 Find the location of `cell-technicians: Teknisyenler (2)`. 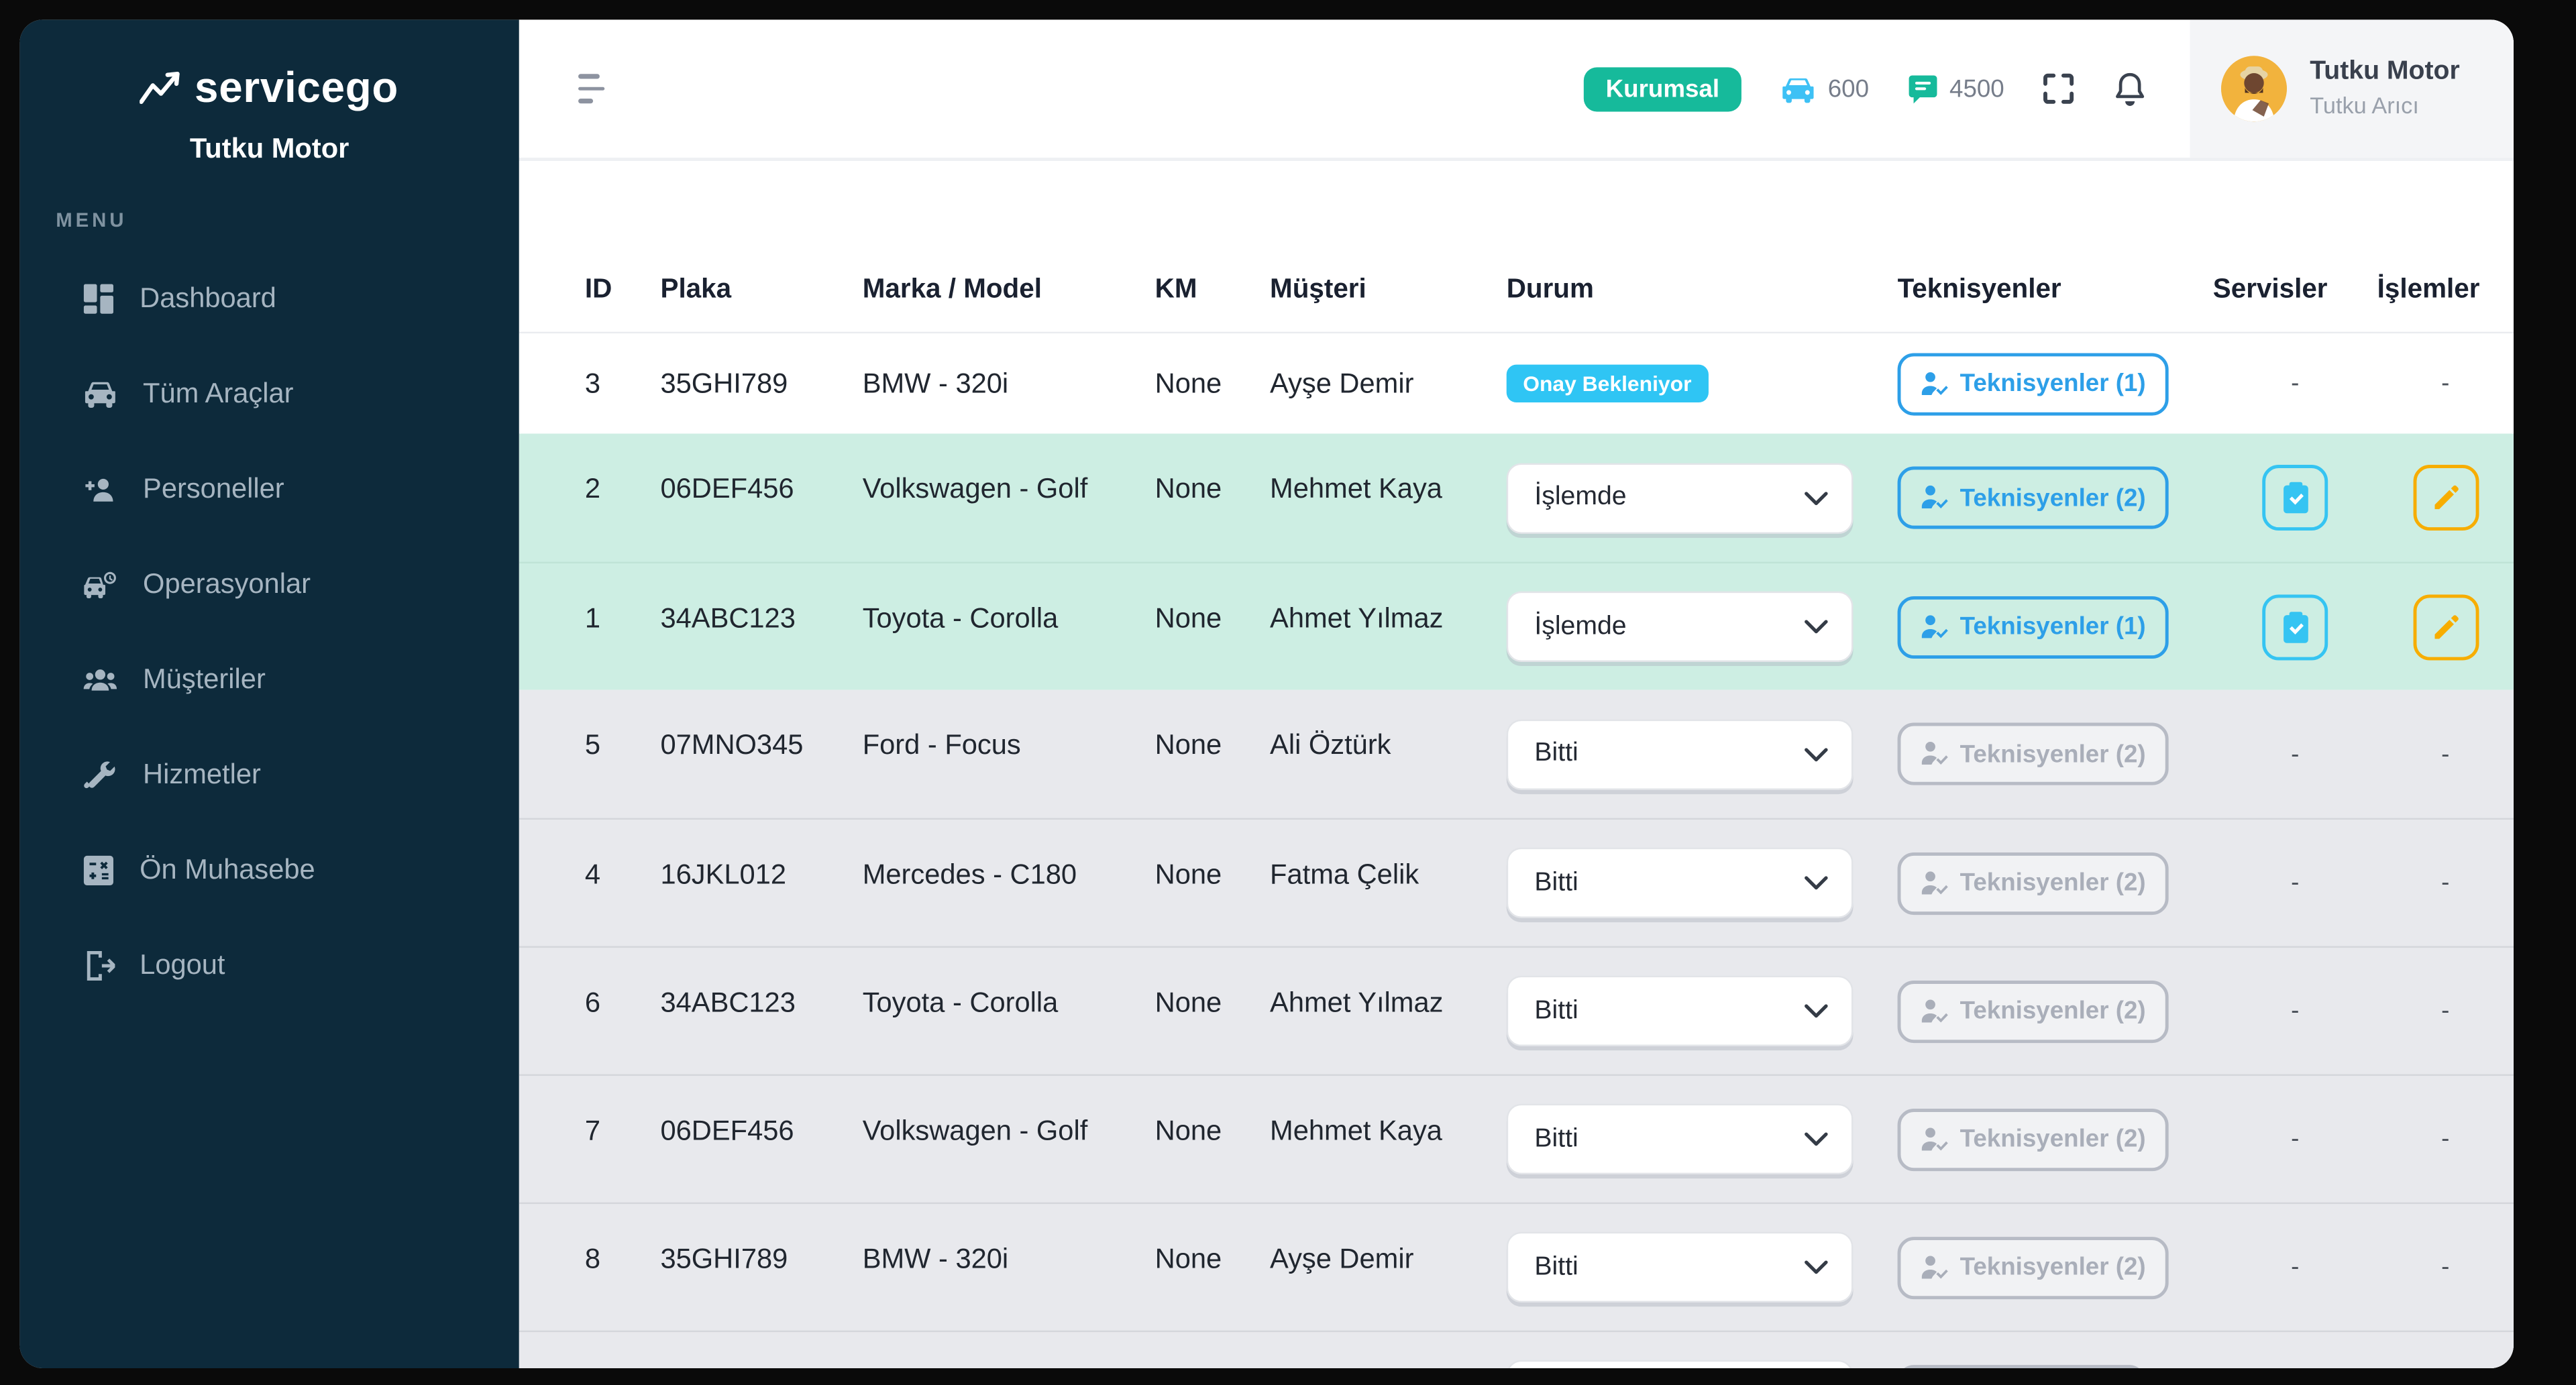

cell-technicians: Teknisyenler (2) is located at coordinates (2055, 497).